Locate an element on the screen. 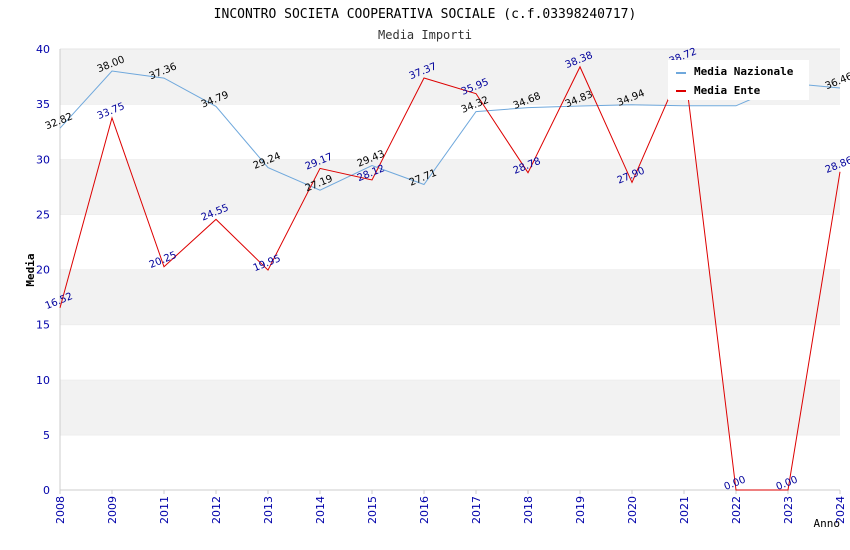 This screenshot has width=850, height=550. x-tick-label: 2023 is located at coordinates (788, 510).